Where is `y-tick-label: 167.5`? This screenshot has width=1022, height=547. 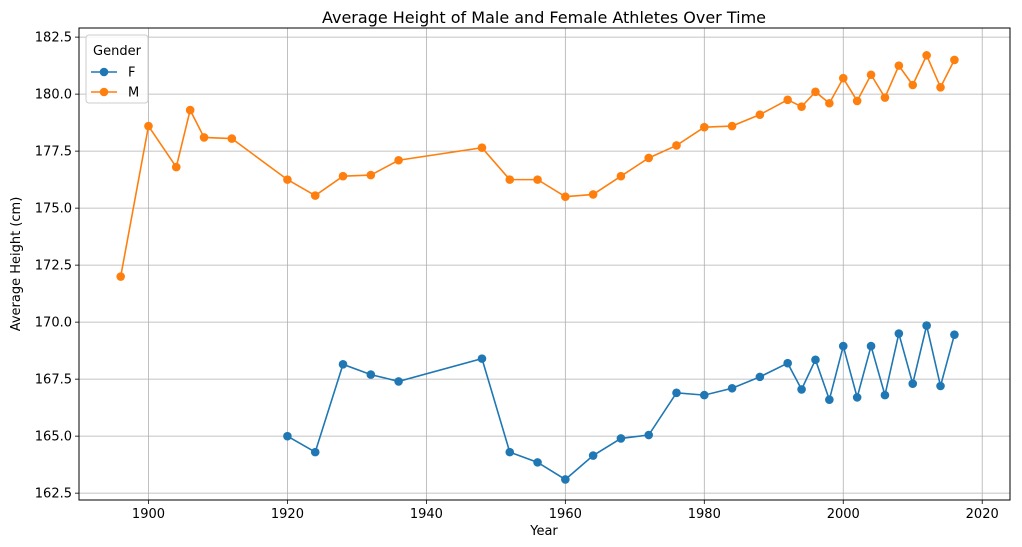
y-tick-label: 167.5 is located at coordinates (53, 380).